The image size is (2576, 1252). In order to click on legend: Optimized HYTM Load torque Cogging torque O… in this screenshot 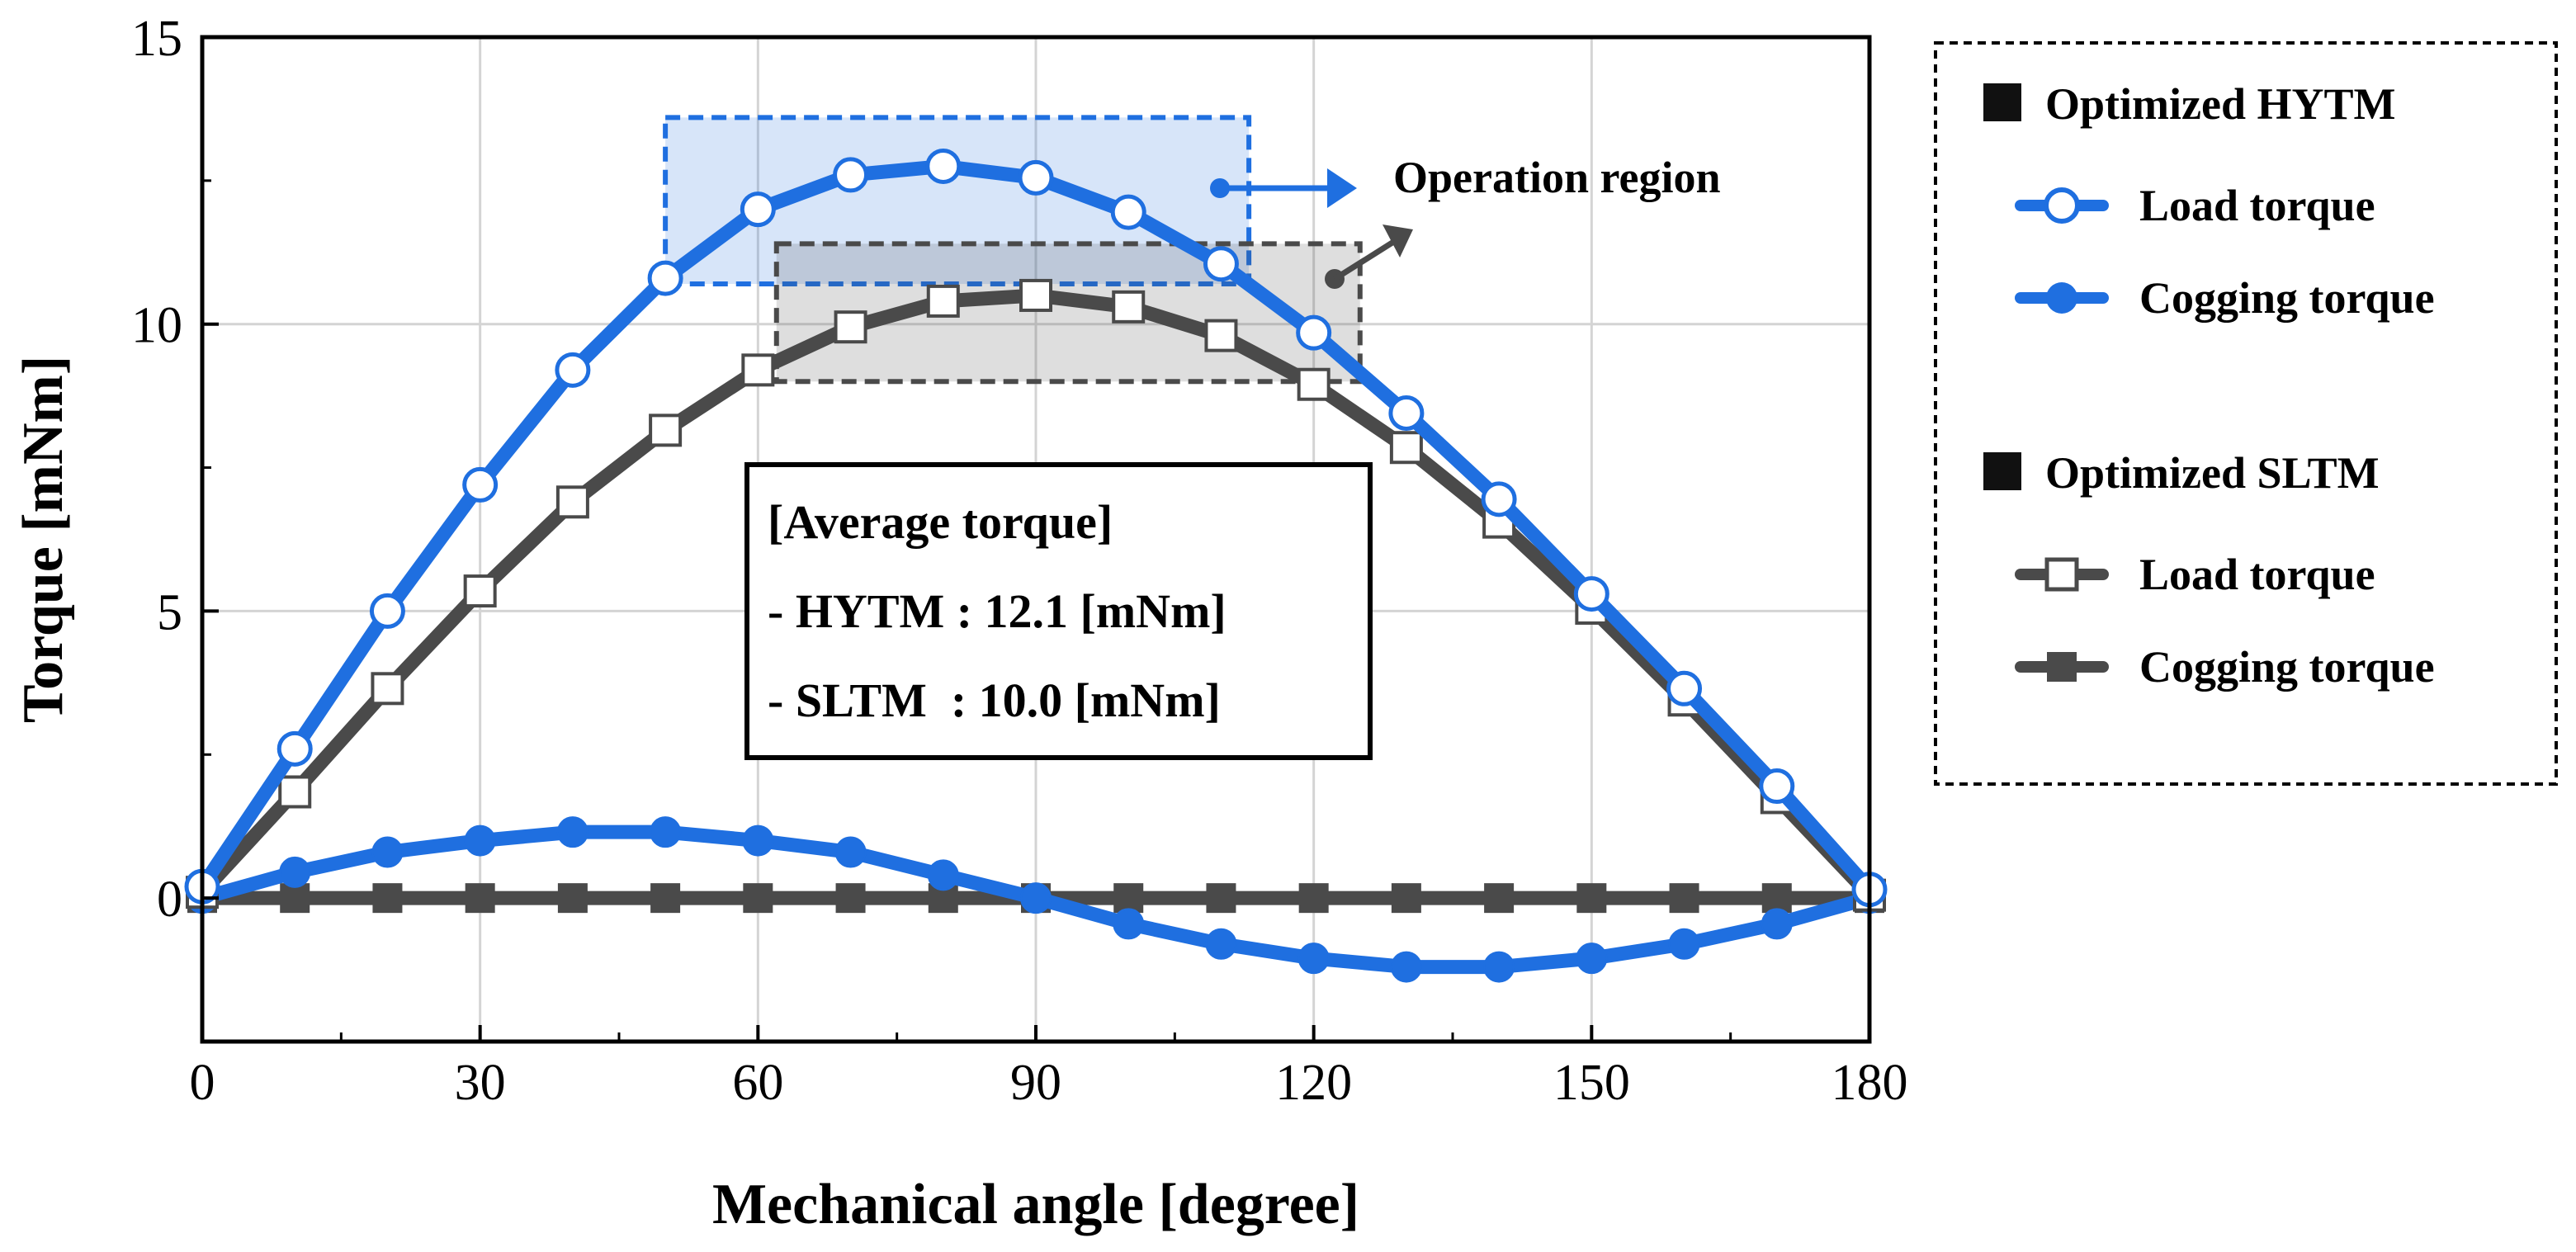, I will do `click(2246, 413)`.